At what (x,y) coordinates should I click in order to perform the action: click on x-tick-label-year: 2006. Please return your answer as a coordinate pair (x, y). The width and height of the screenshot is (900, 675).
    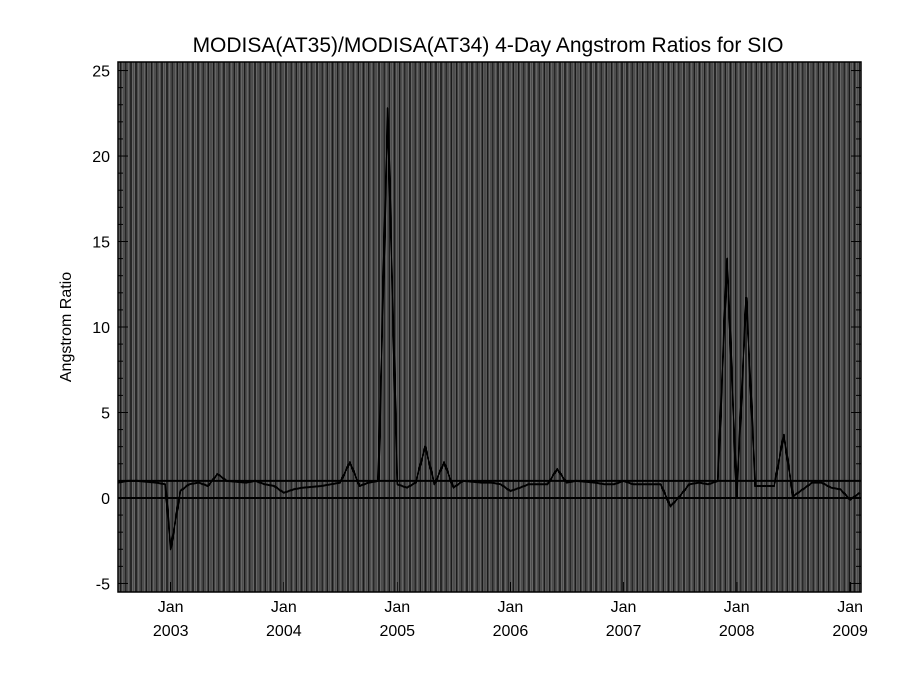
    Looking at the image, I should click on (511, 631).